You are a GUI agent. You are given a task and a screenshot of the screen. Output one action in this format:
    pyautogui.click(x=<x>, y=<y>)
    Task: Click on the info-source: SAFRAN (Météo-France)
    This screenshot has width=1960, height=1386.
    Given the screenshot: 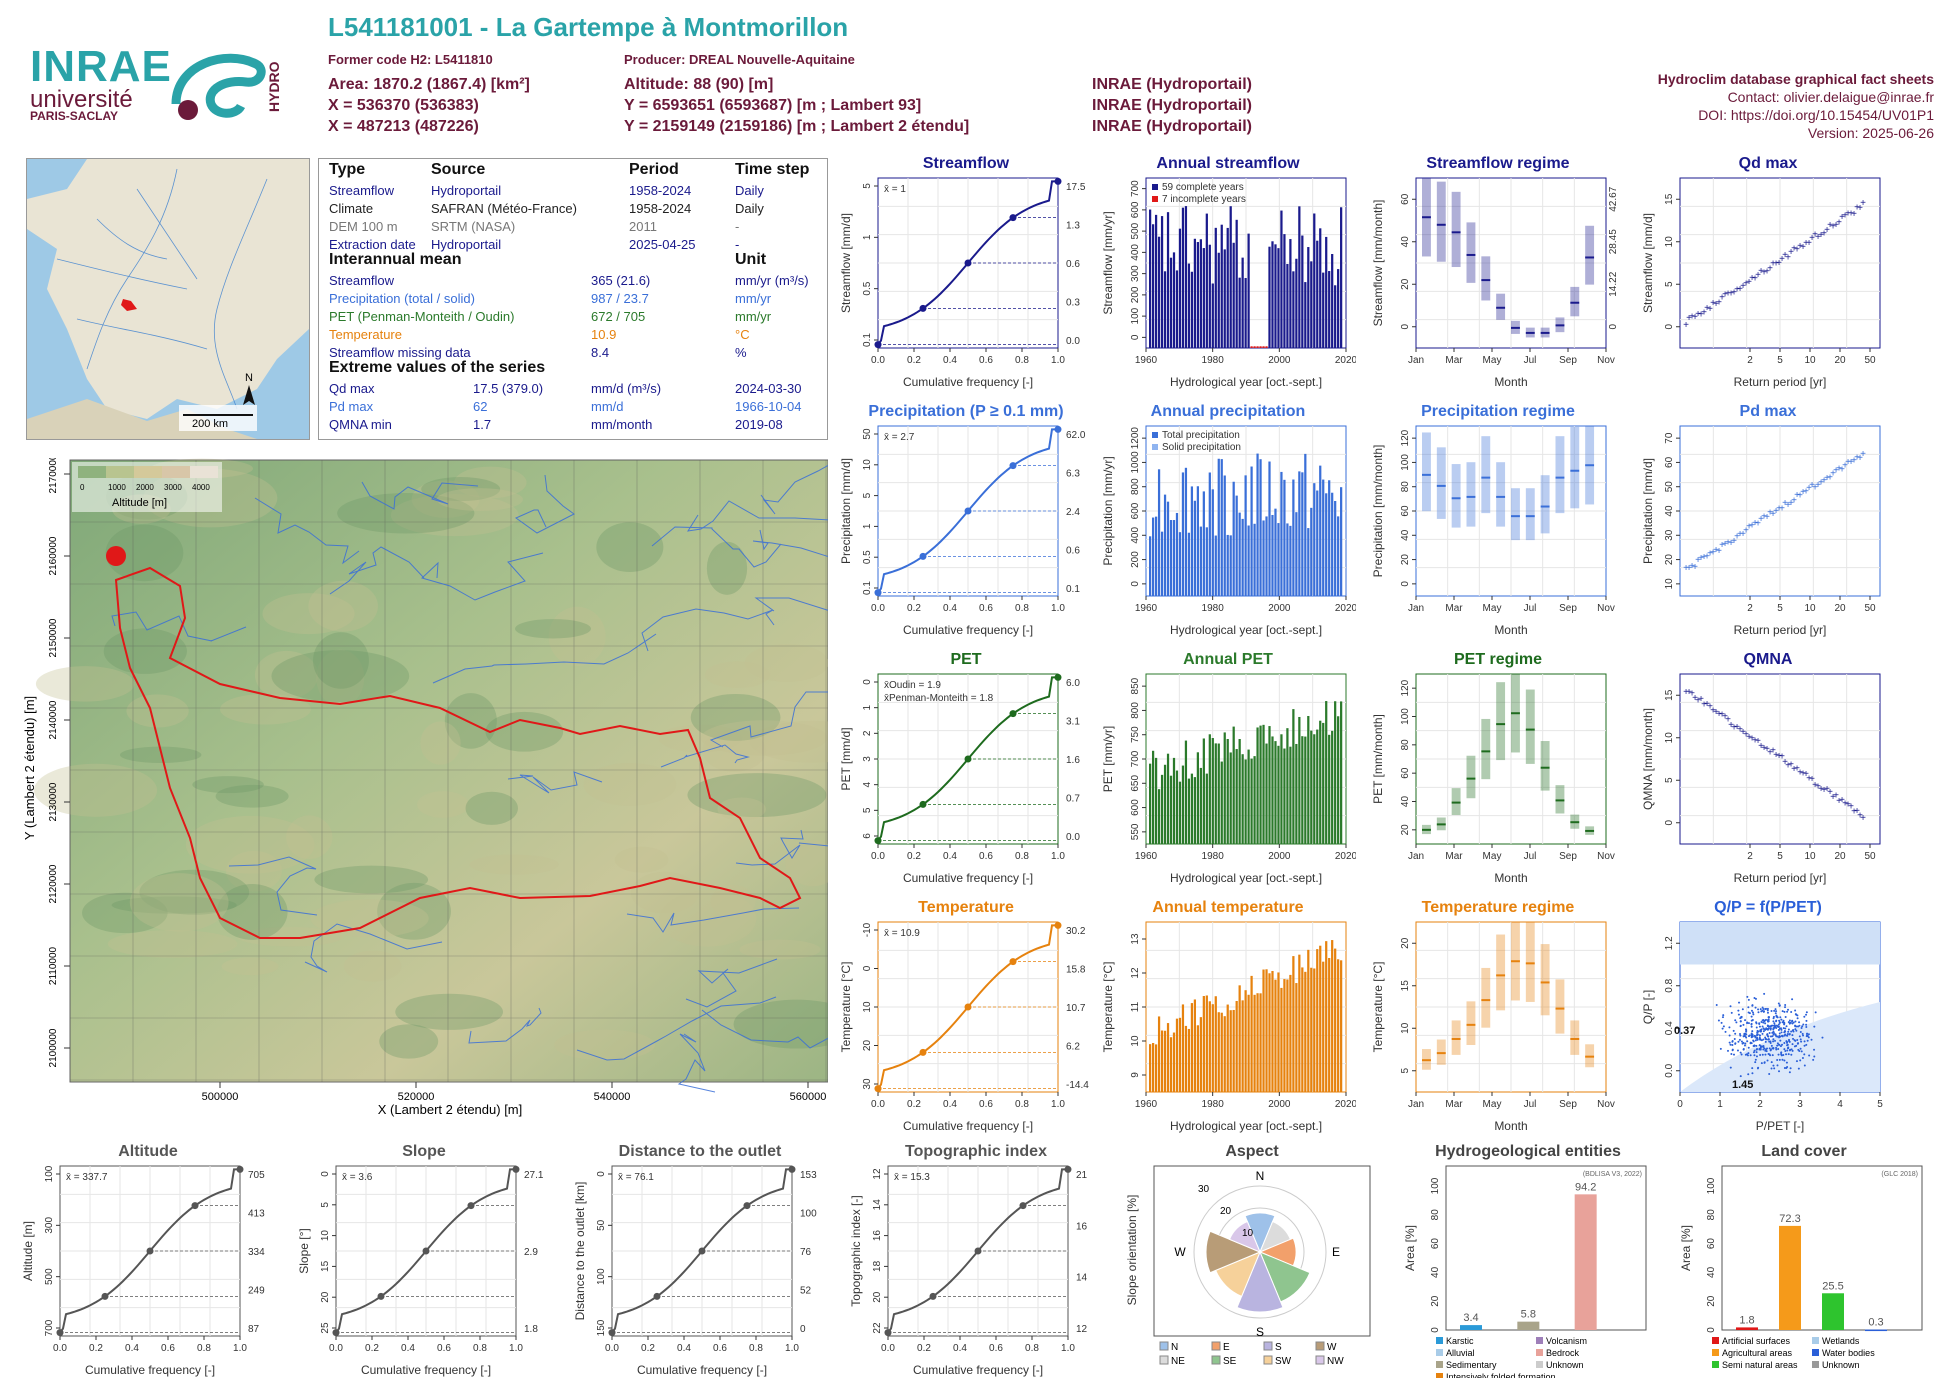 What is the action you would take?
    pyautogui.click(x=504, y=208)
    